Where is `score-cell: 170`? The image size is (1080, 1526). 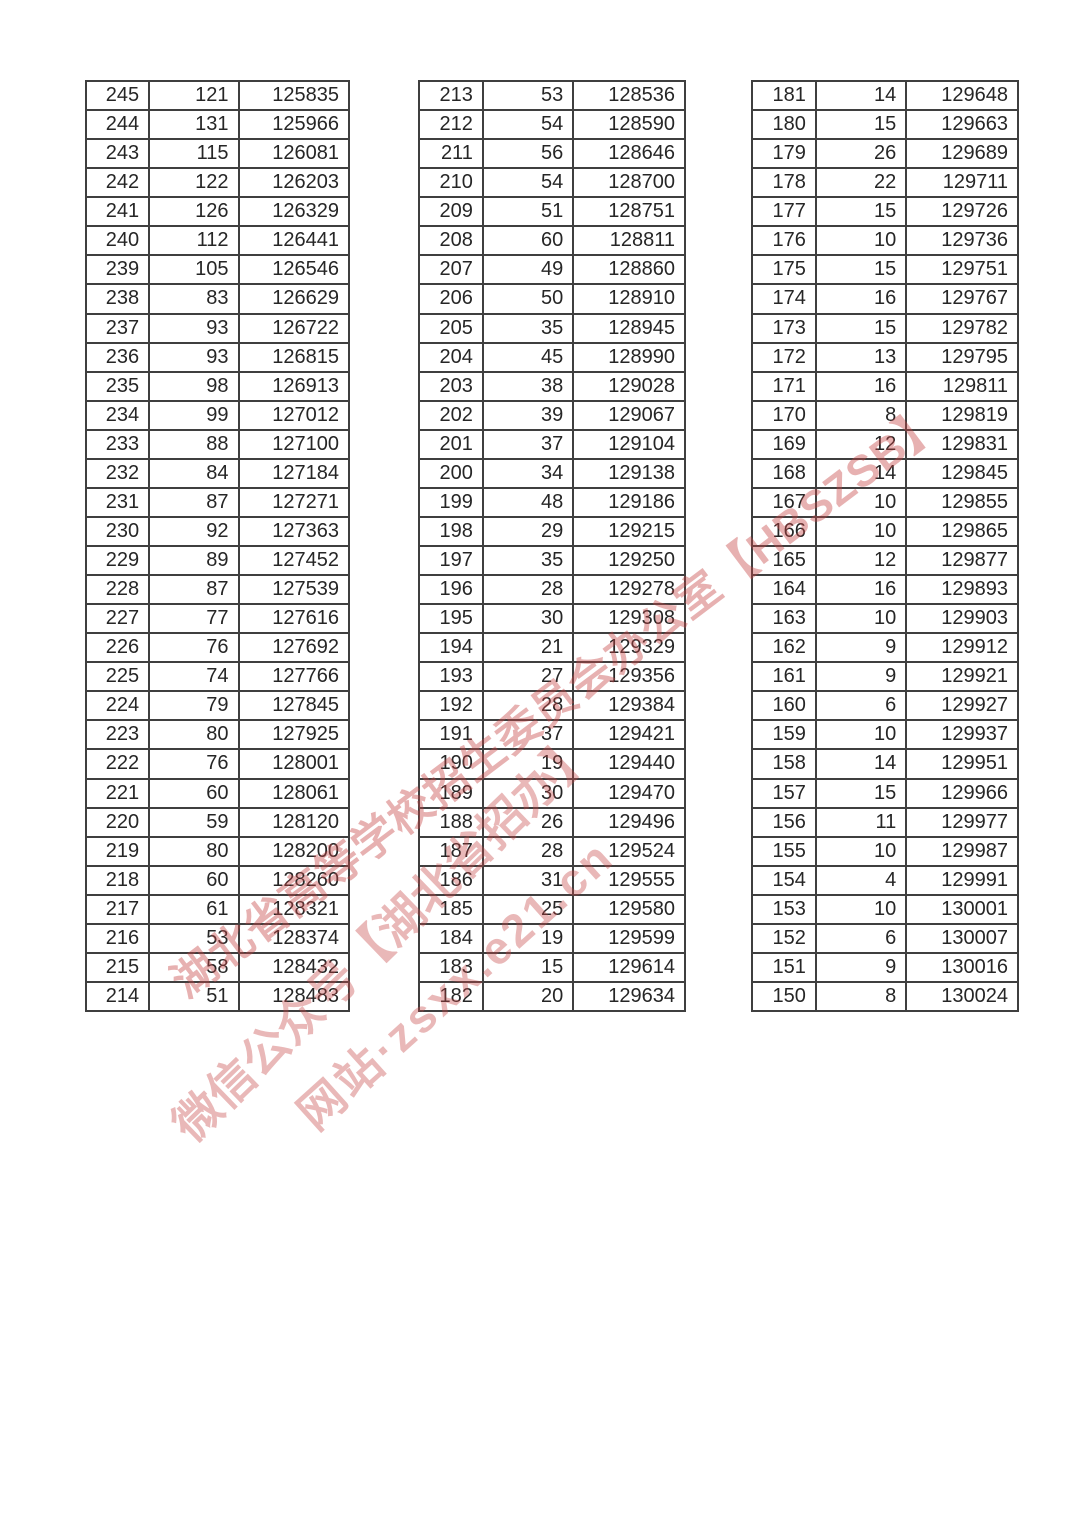 score-cell: 170 is located at coordinates (784, 415).